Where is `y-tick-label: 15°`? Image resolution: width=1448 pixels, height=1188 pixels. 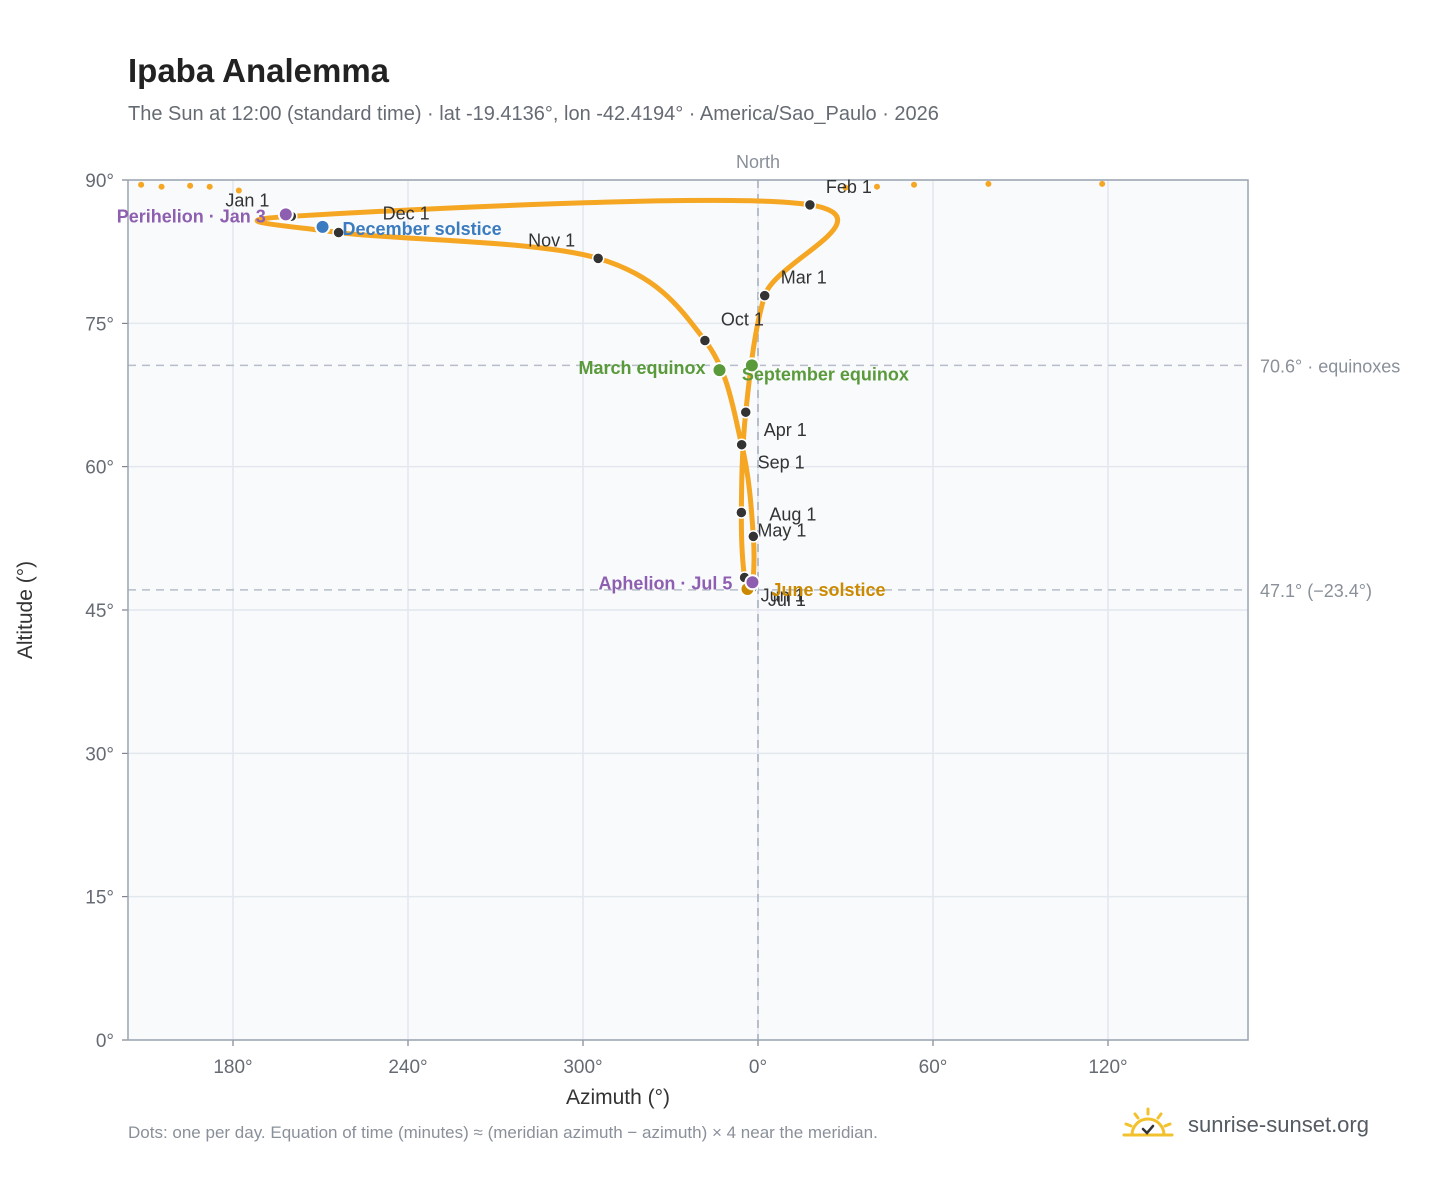
y-tick-label: 15° is located at coordinates (99, 898).